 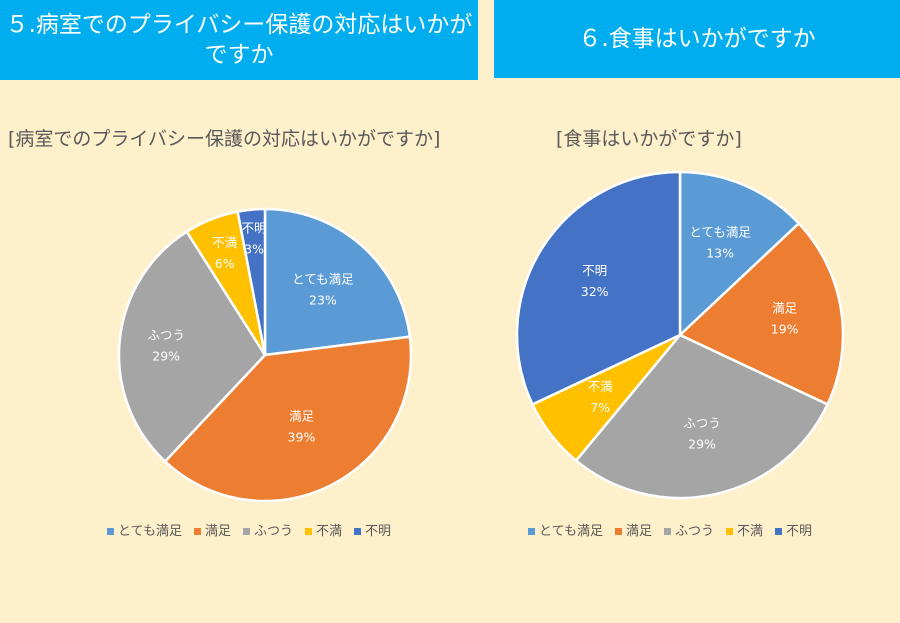 I want to click on data-label-percent: 7%, so click(x=600, y=407).